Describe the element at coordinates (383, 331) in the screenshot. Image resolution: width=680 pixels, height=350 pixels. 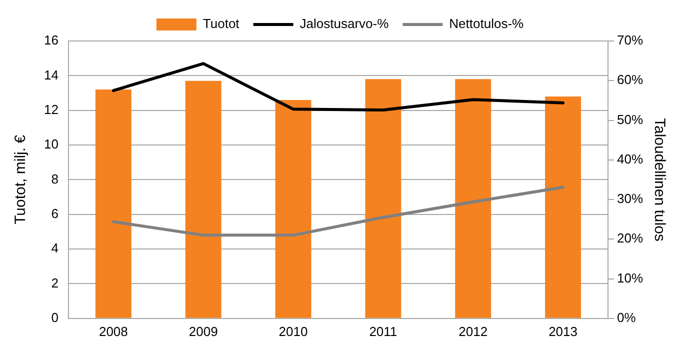
I see `x-tick-label: 2011` at that location.